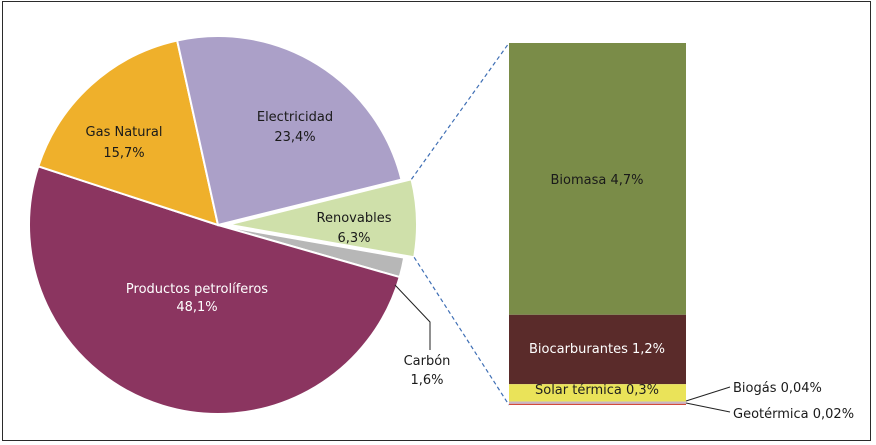 This screenshot has width=876, height=445. Describe the element at coordinates (354, 218) in the screenshot. I see `pie-label-renovables-name: Renovables` at that location.